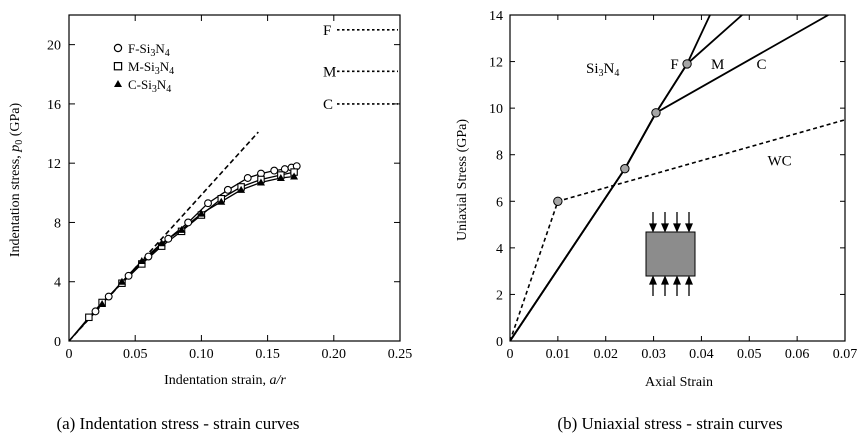  What do you see at coordinates (701, 354) in the screenshot?
I see `x-tick-label-b: 0.04` at bounding box center [701, 354].